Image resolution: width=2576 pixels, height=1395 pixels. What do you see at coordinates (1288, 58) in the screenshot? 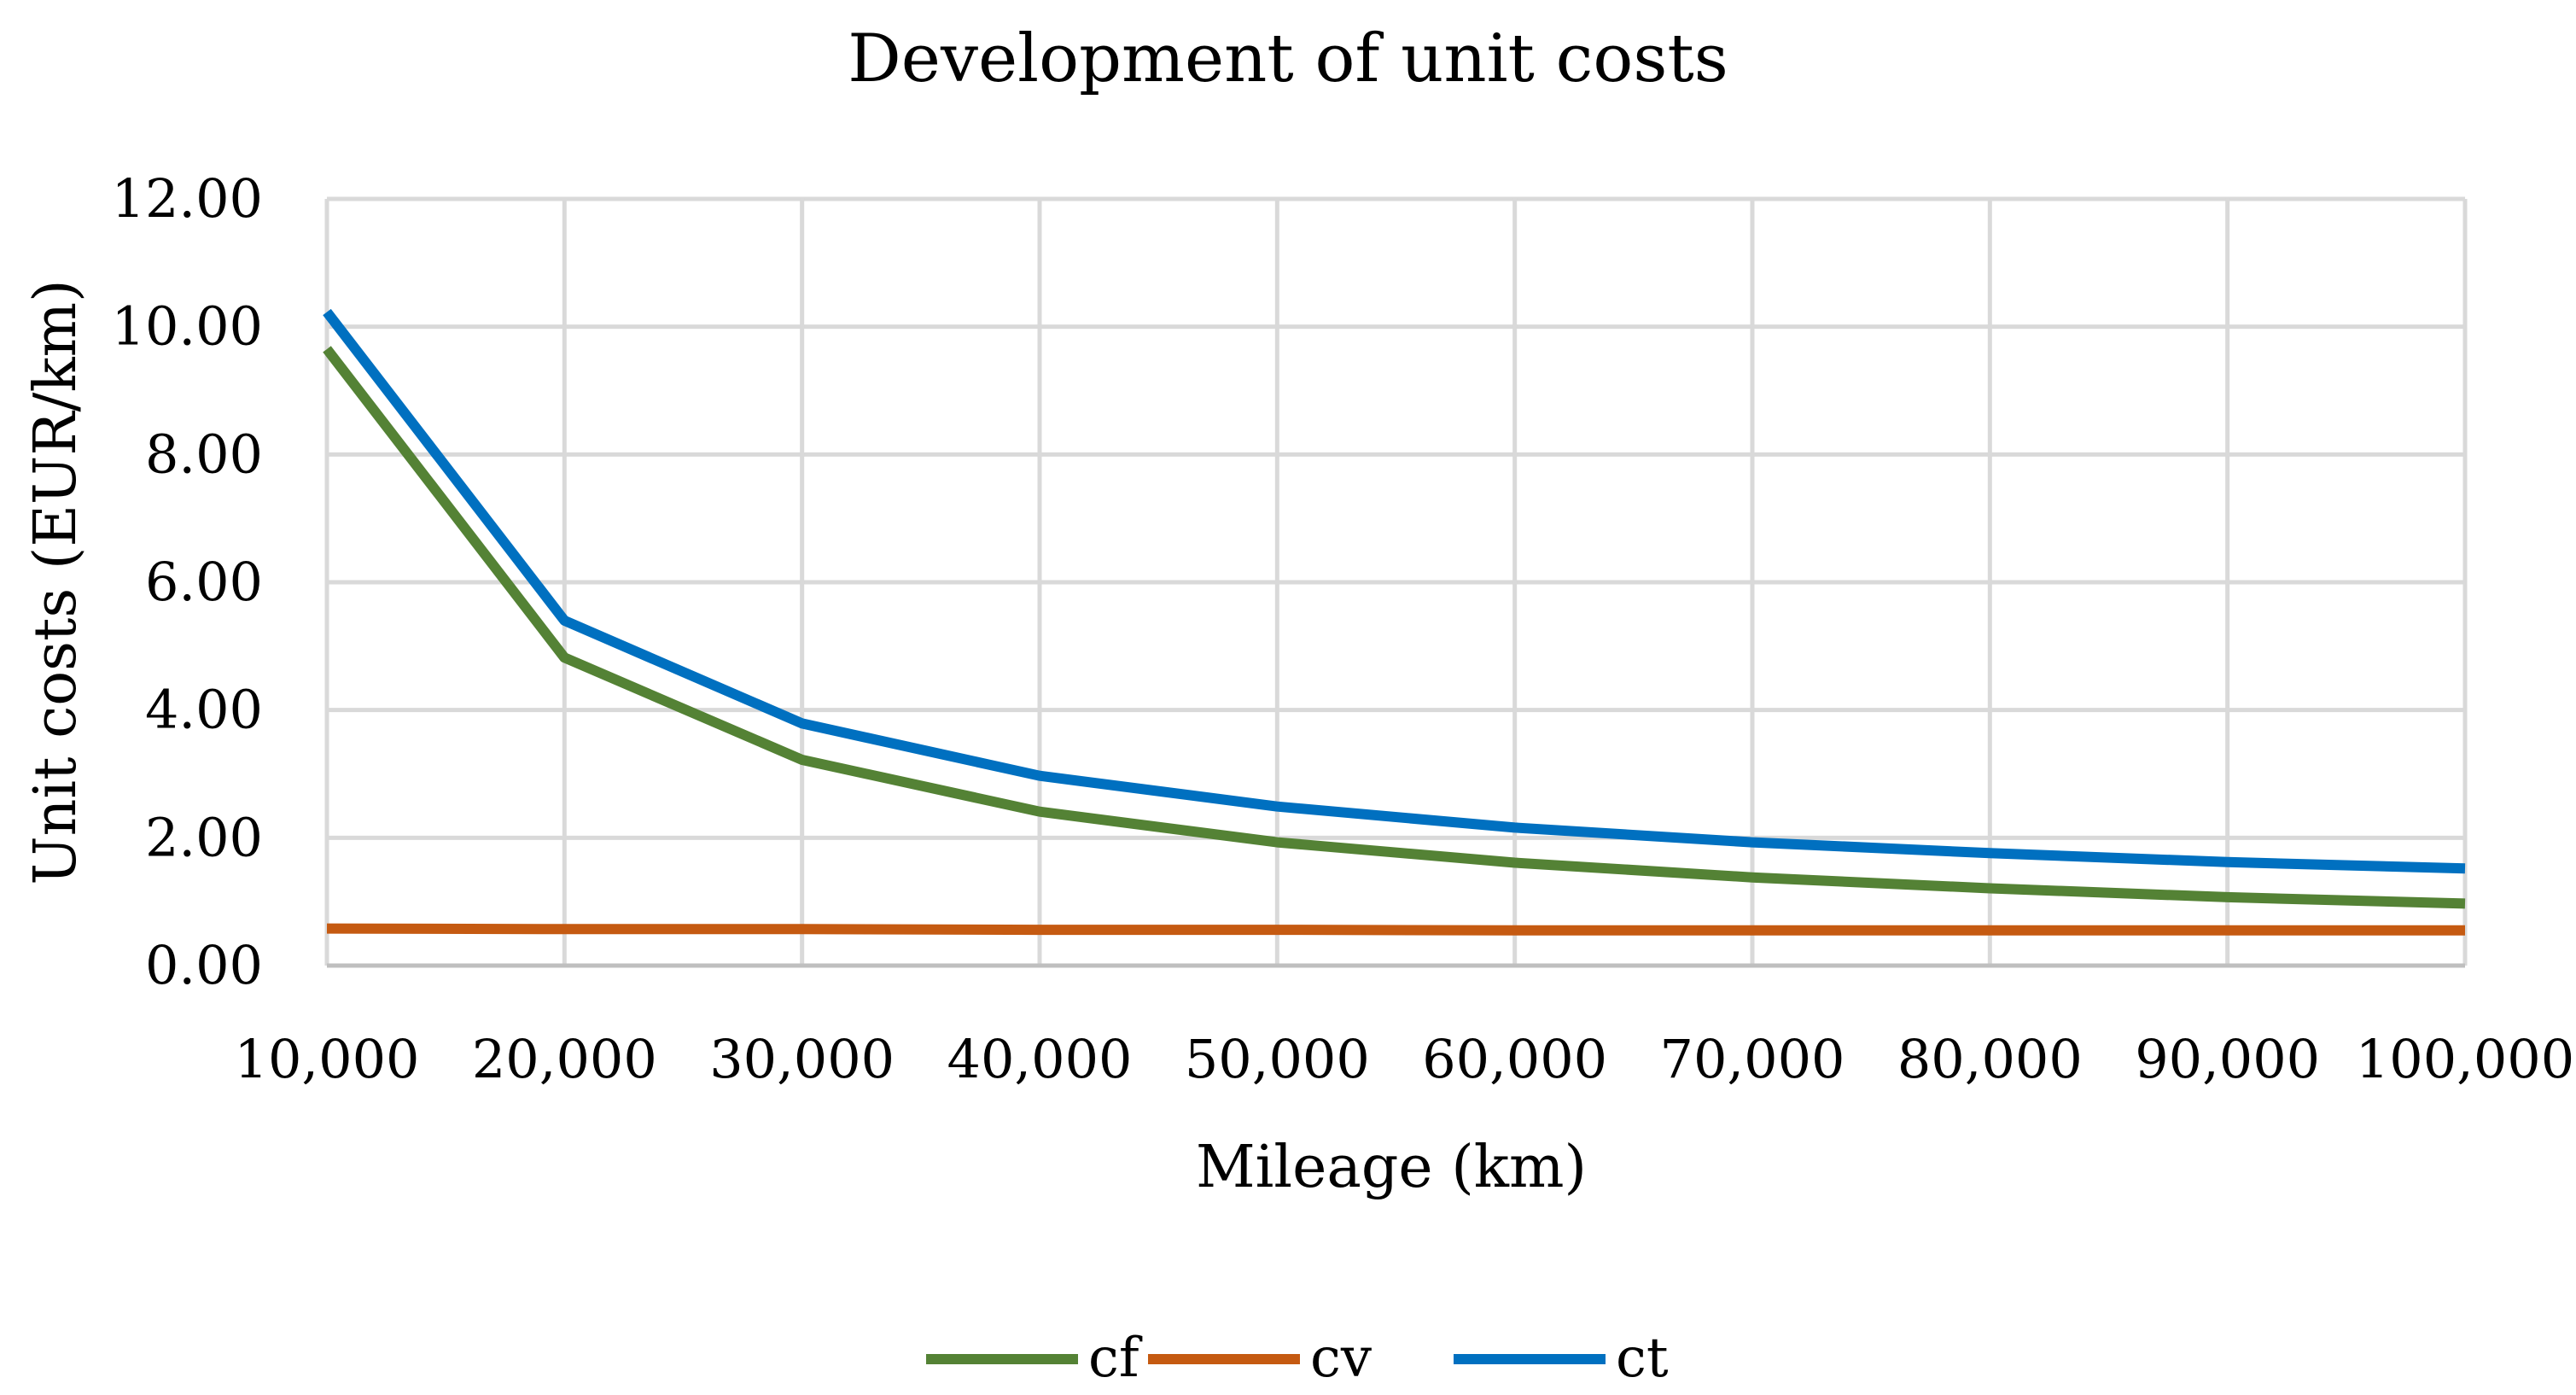
I see `chart-title: Development of unit costs` at bounding box center [1288, 58].